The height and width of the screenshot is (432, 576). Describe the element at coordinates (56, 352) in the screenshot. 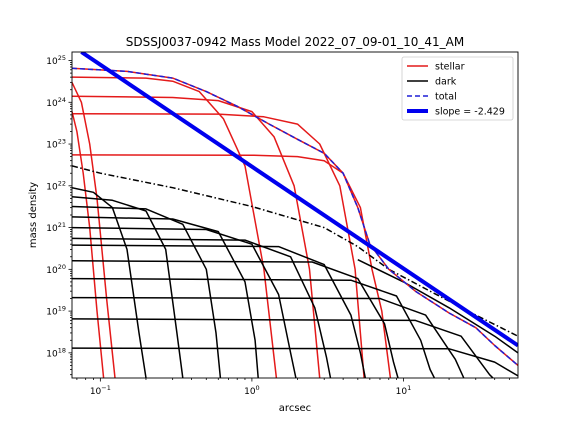

I see `y-tick-label-0: 1018` at that location.